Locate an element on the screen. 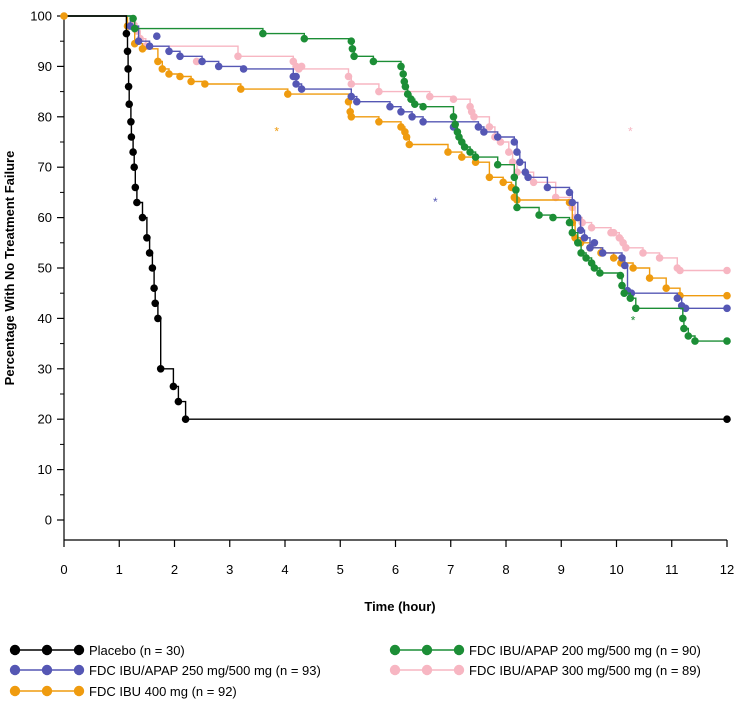  y-tick-label: 100 is located at coordinates (41, 16).